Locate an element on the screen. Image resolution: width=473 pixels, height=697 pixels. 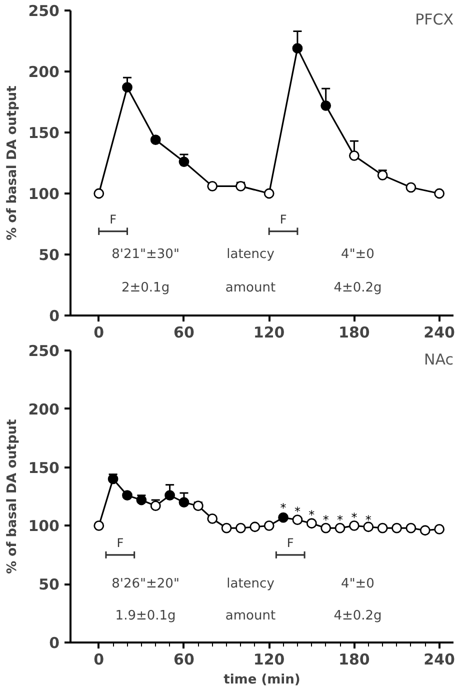
annotation: 1.9±0.1g is located at coordinates (145, 616).